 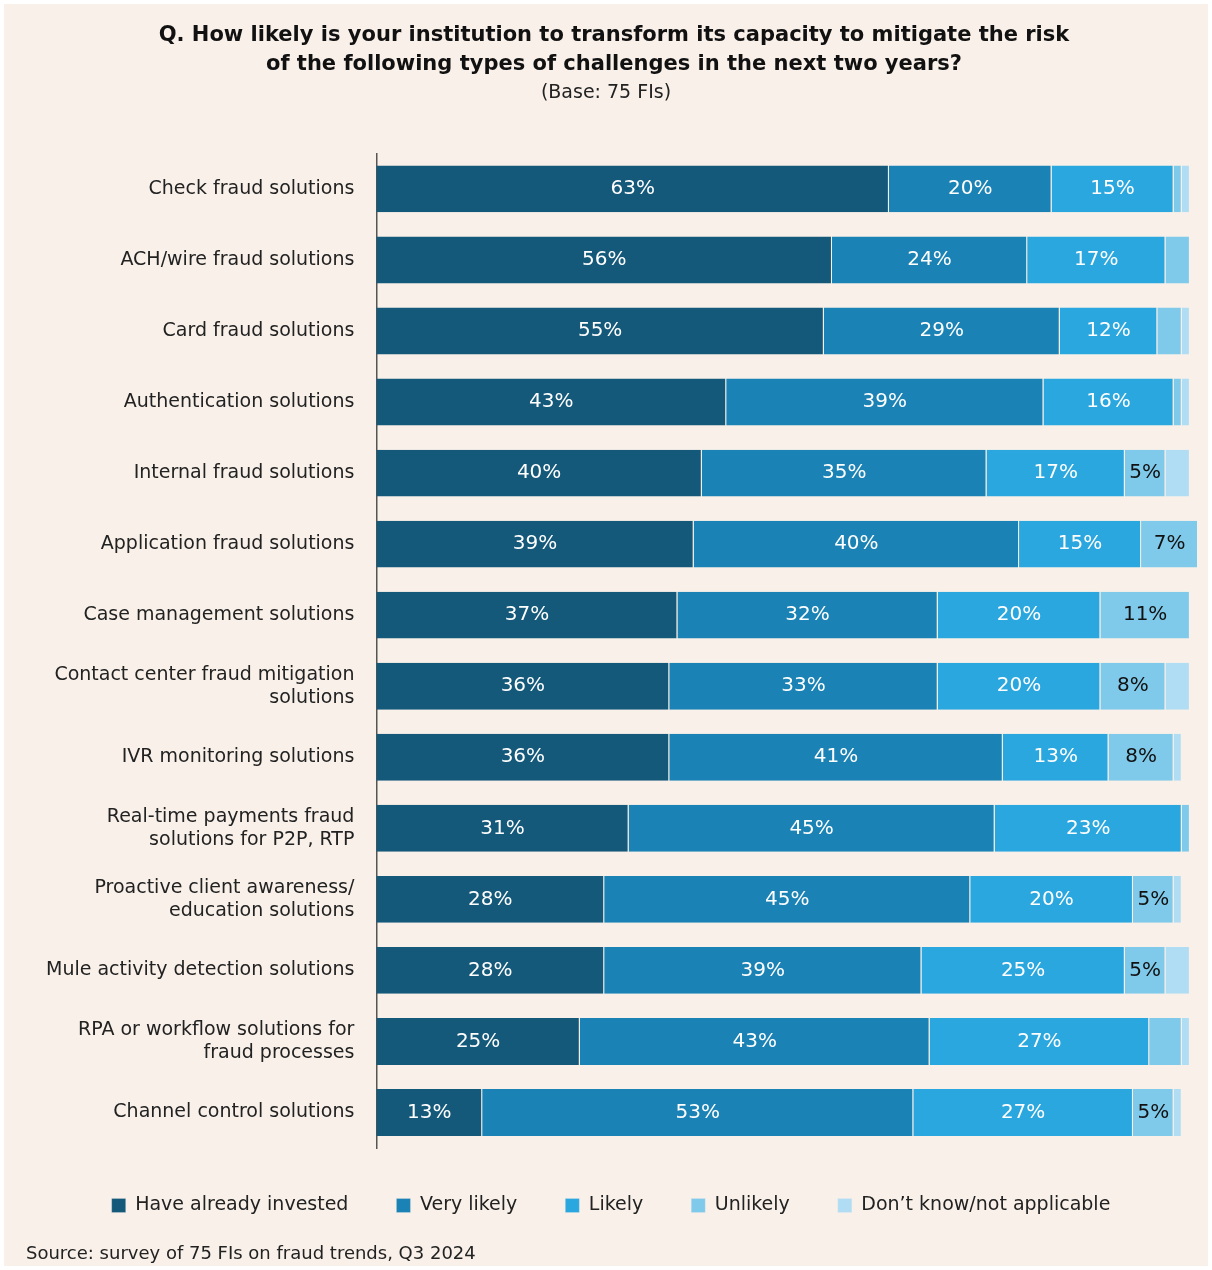 What do you see at coordinates (227, 542) in the screenshot?
I see `y-tick-label: Application fraud solutions` at bounding box center [227, 542].